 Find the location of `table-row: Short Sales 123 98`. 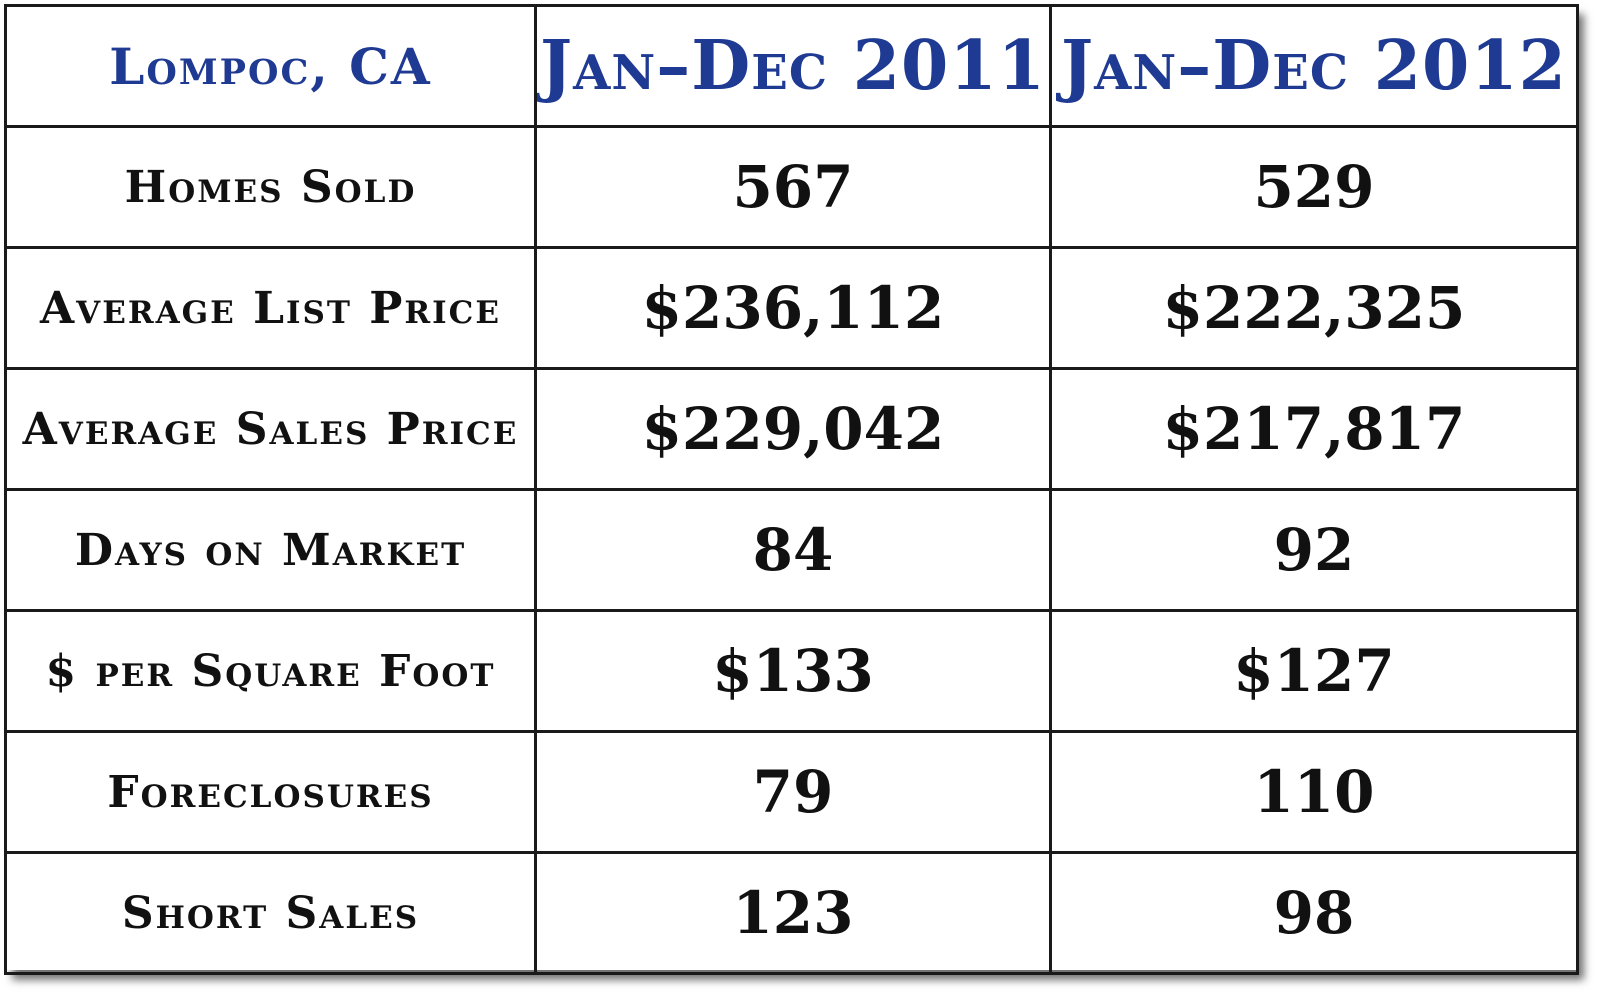

table-row: Short Sales 123 98 is located at coordinates (791, 913).